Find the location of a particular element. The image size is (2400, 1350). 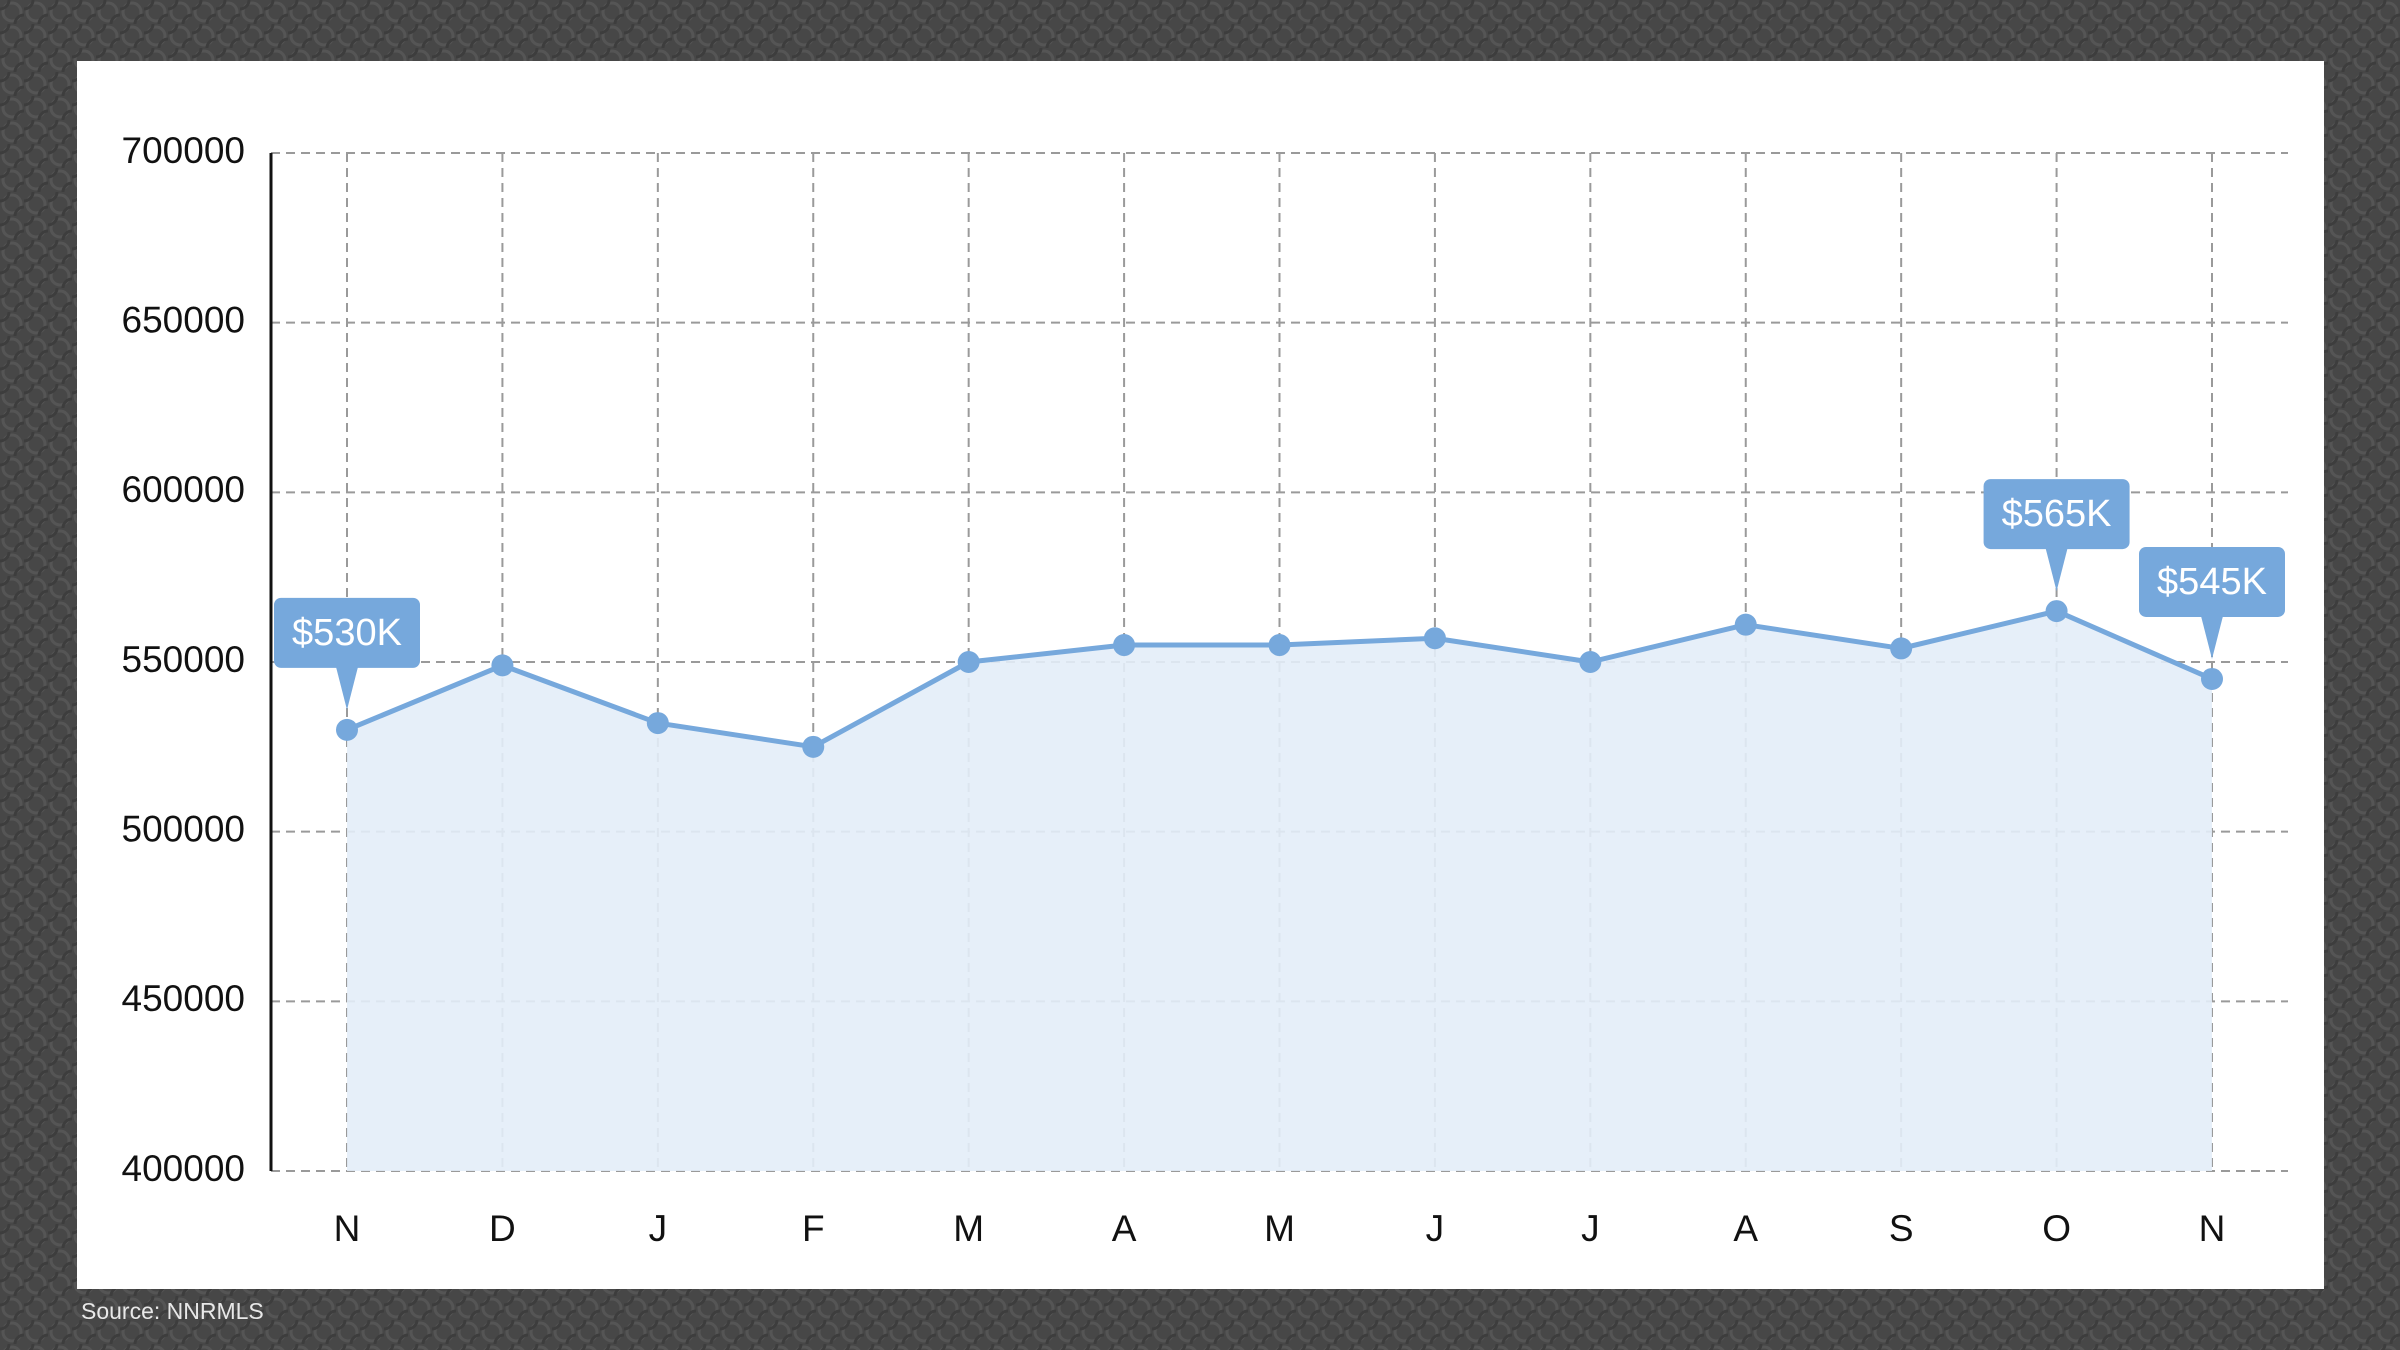

y-tick-label: 600000 is located at coordinates (183, 489).